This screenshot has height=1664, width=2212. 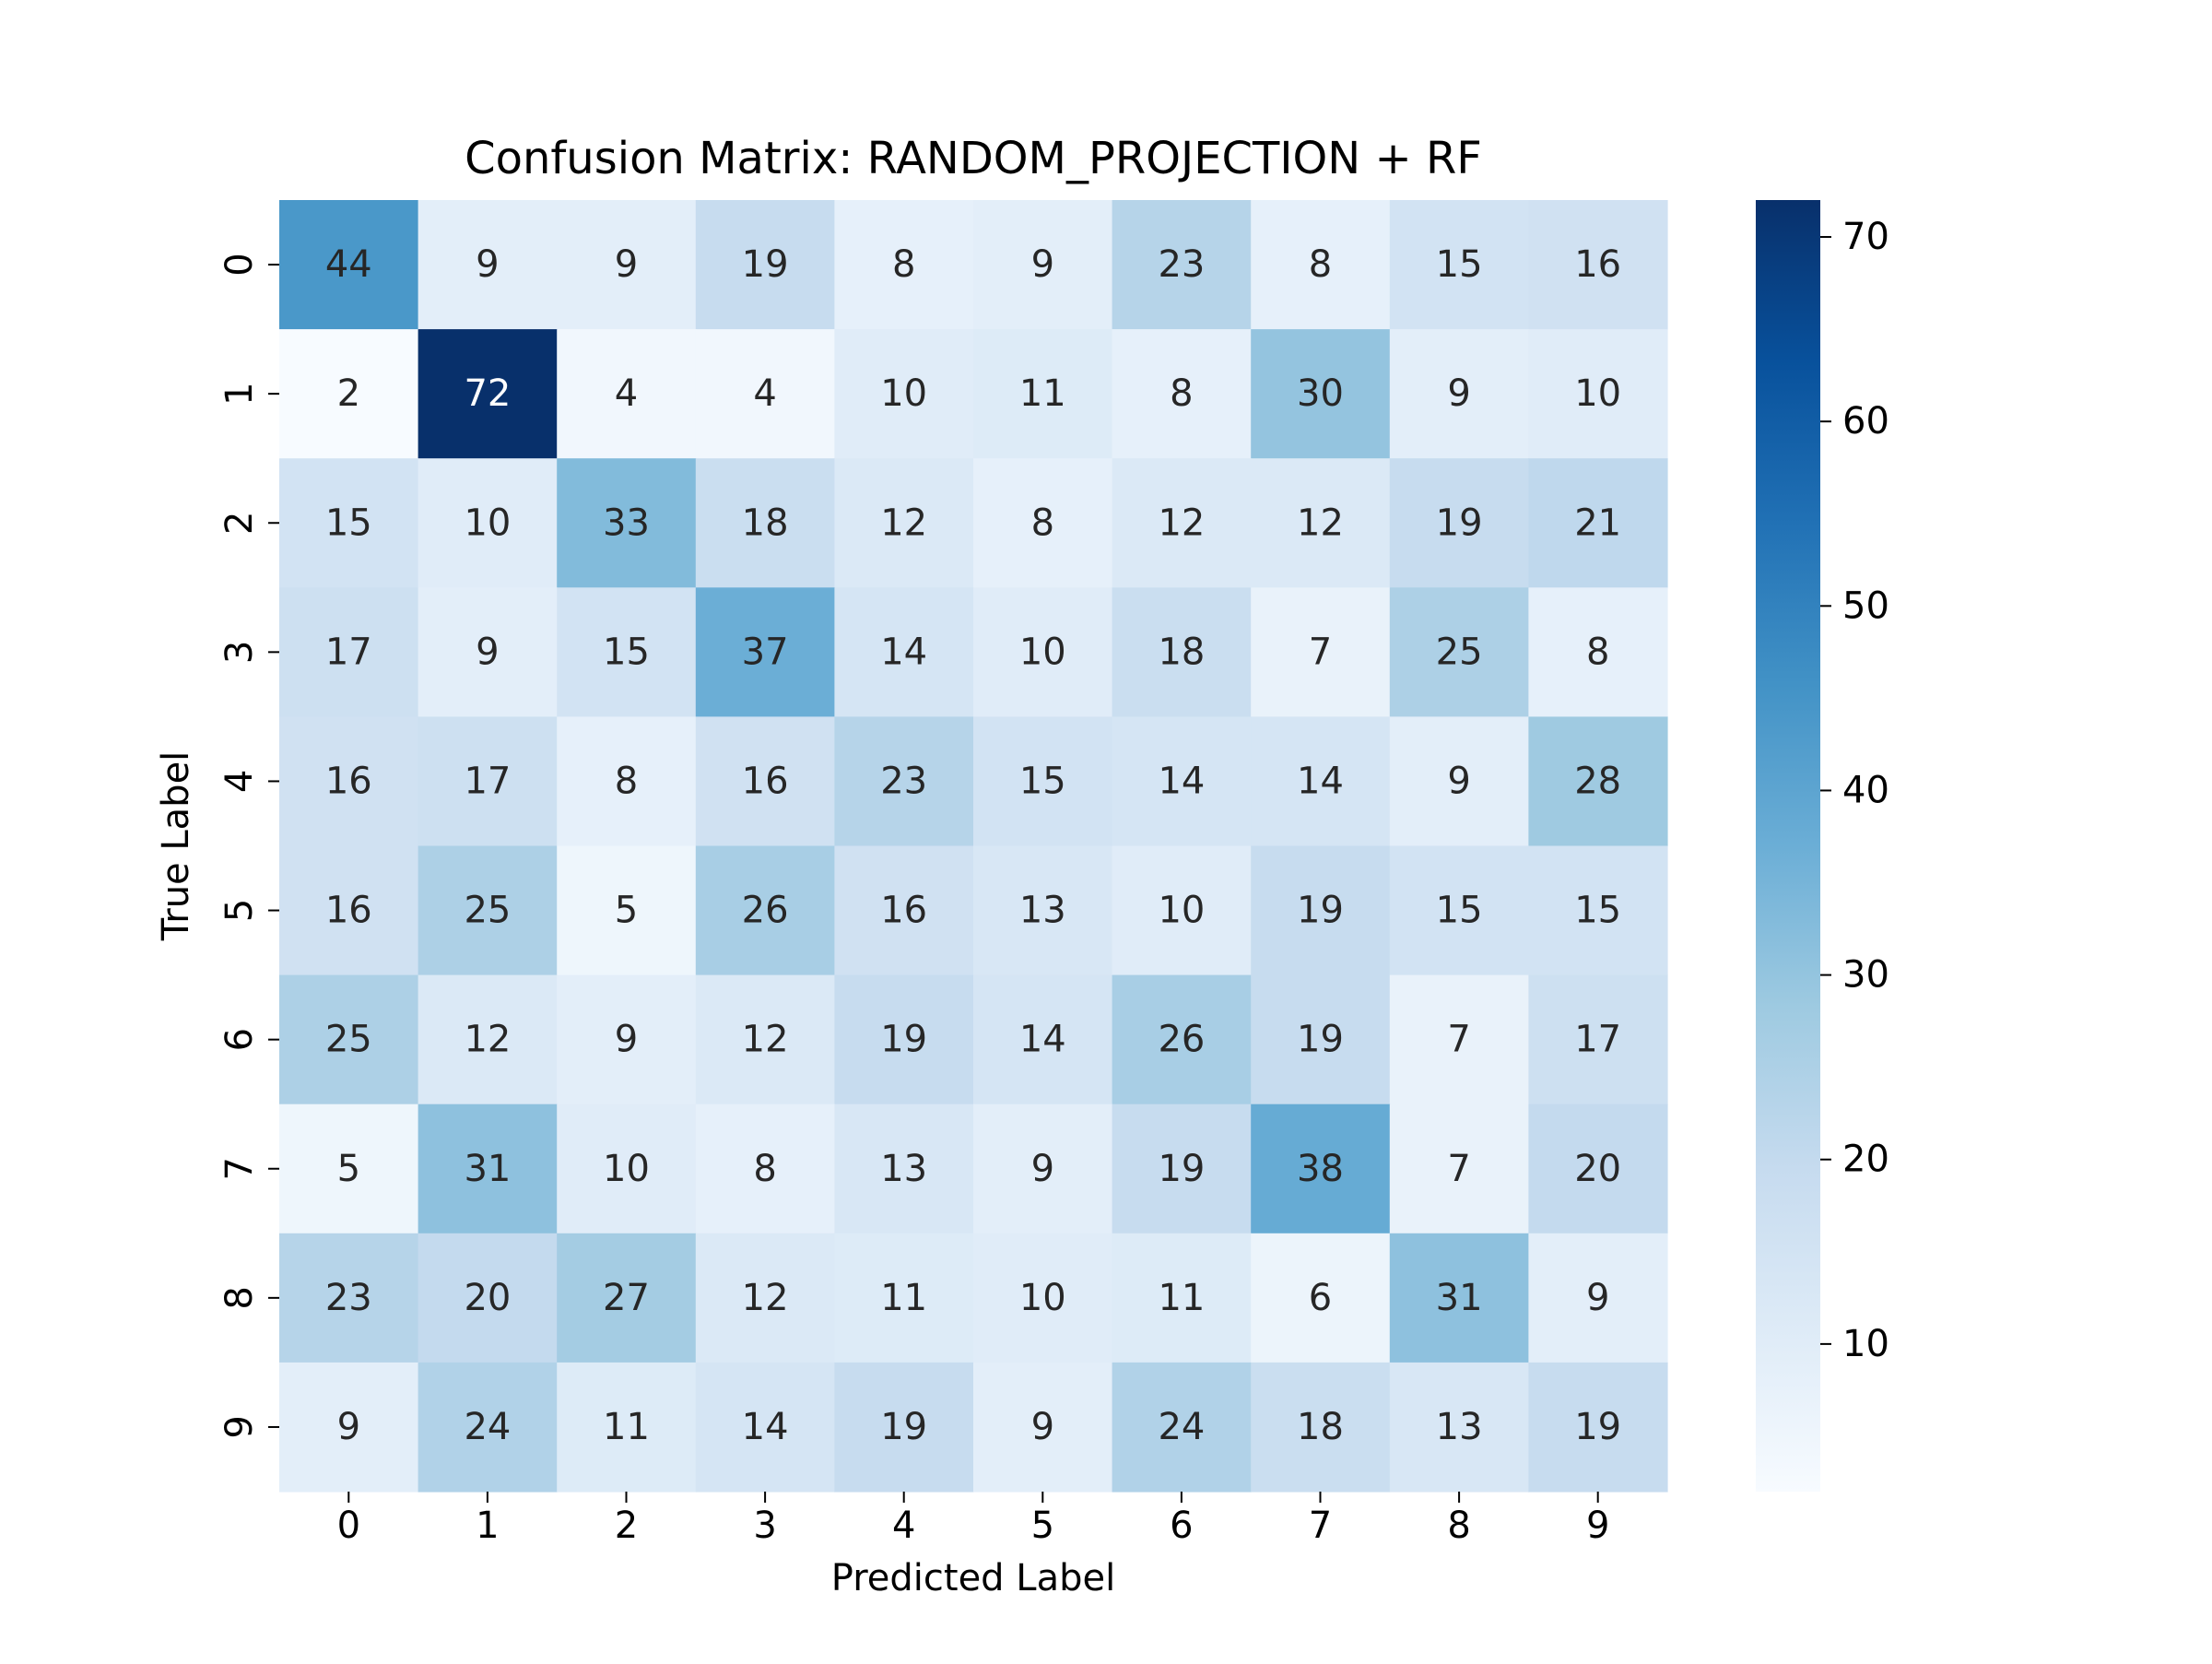 I want to click on cell-value-label: 44, so click(x=348, y=264).